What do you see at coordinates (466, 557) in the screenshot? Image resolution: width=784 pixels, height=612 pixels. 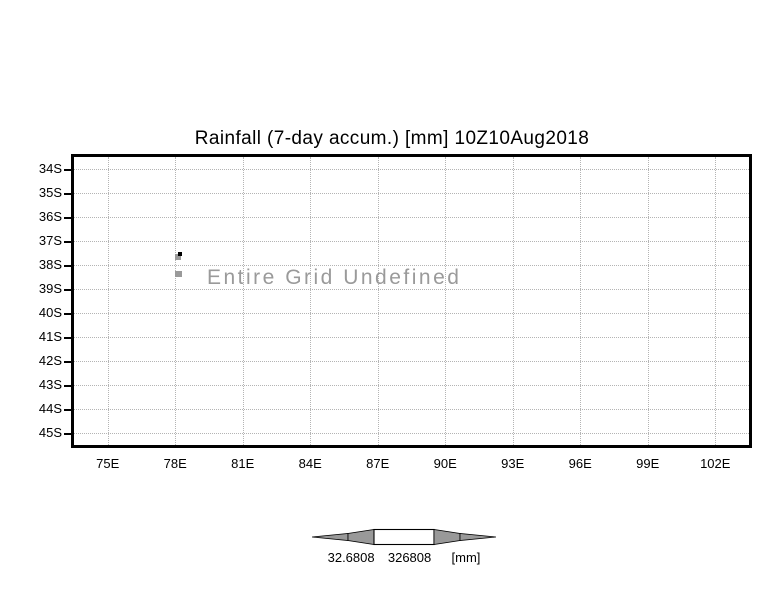 I see `colorbar-unit-label: [mm]` at bounding box center [466, 557].